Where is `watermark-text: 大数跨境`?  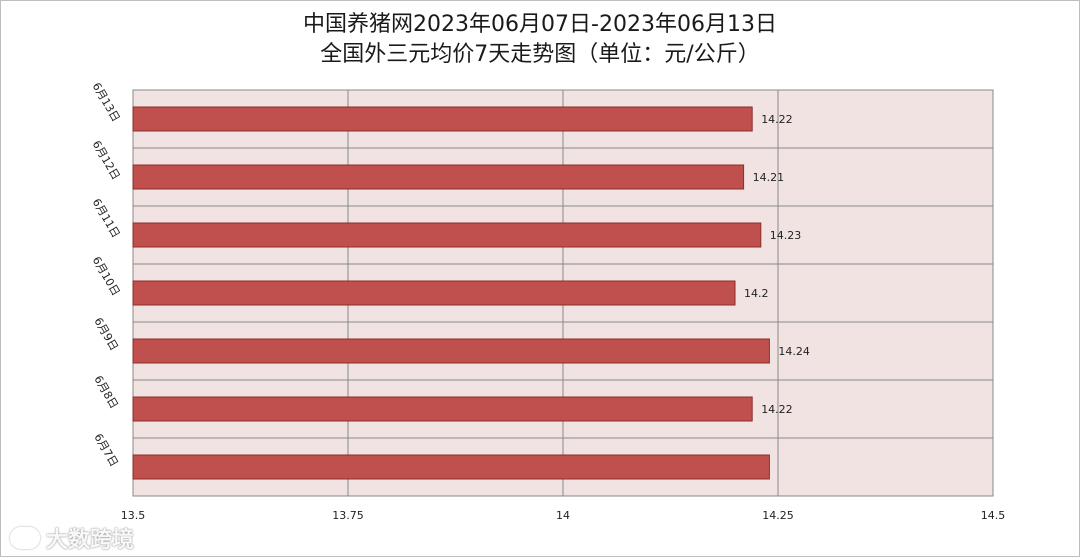
watermark-text: 大数跨境 is located at coordinates (90, 540).